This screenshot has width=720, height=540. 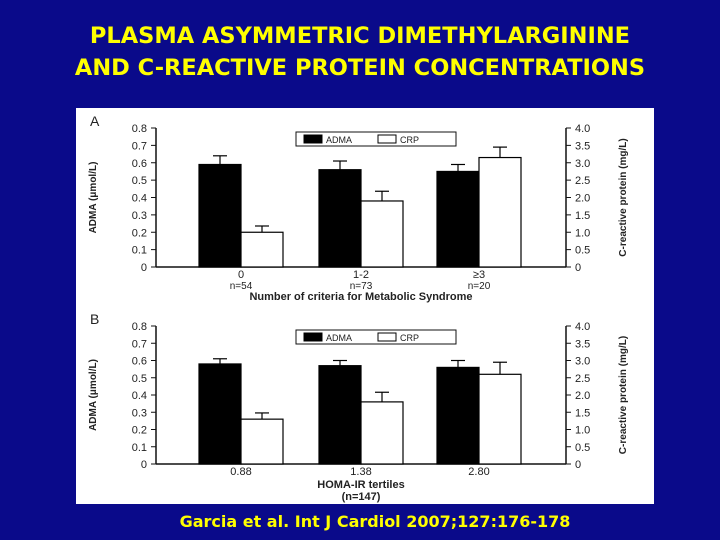 I want to click on slide-title-line-1: PLASMA ASYMMETRIC DIMETHYLARGININE, so click(x=360, y=36).